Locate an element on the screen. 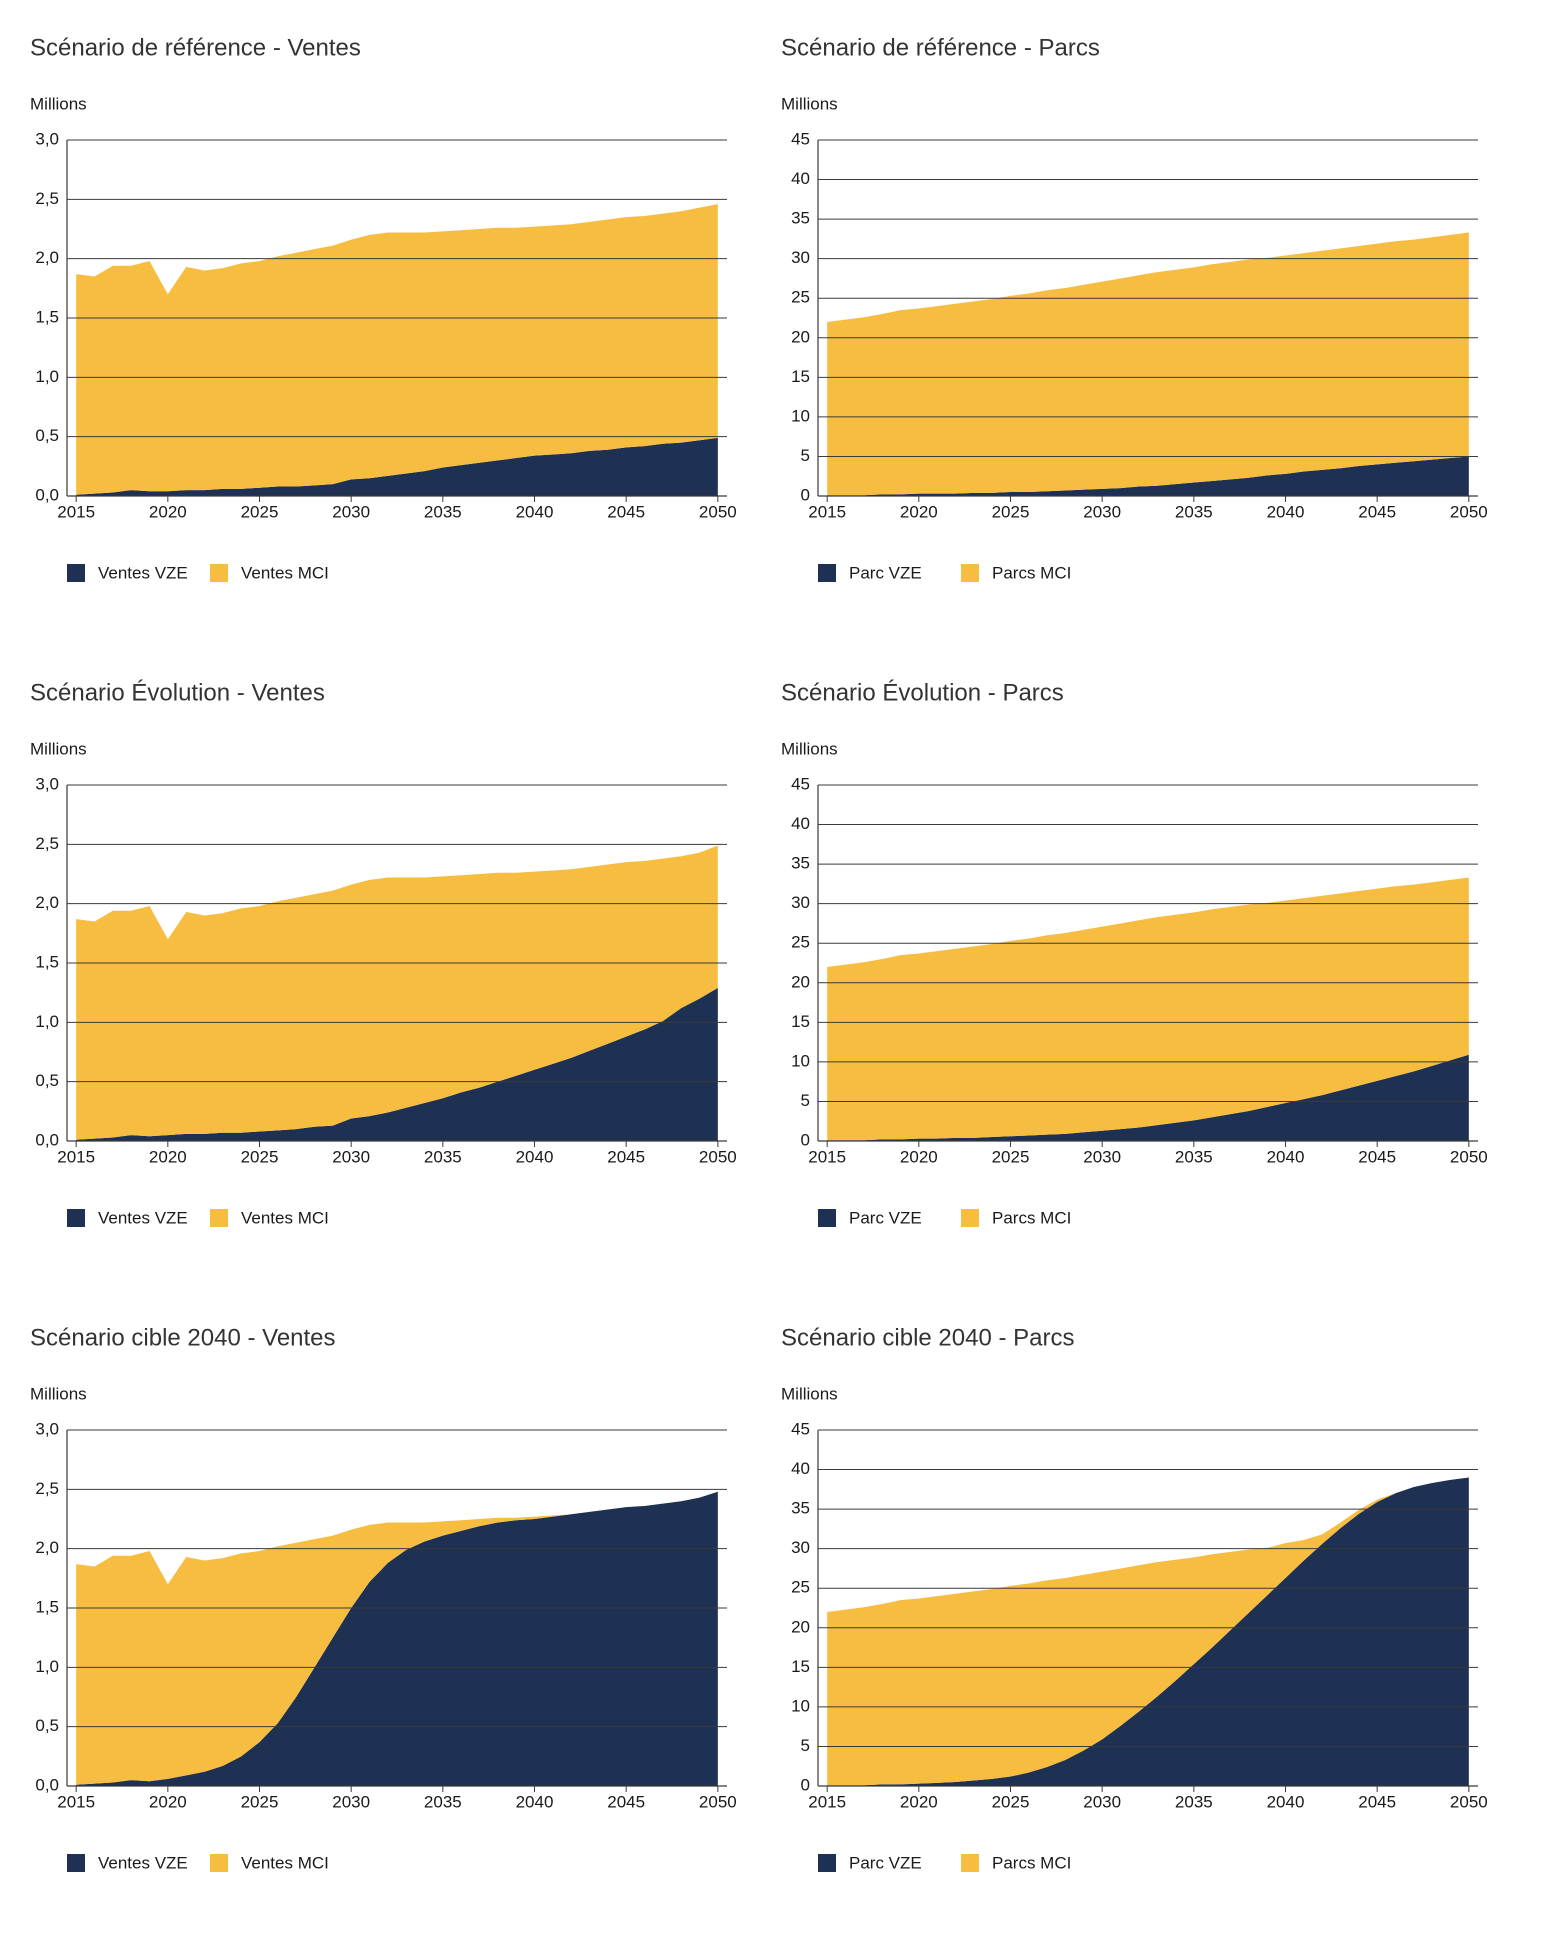 The image size is (1551, 1934). y-tick-label: 2,5 is located at coordinates (47, 198).